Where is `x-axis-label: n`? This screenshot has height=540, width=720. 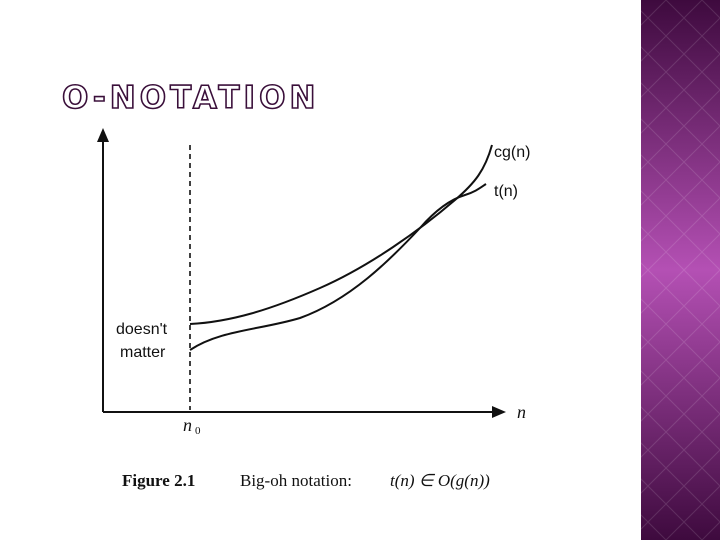 x-axis-label: n is located at coordinates (521, 412).